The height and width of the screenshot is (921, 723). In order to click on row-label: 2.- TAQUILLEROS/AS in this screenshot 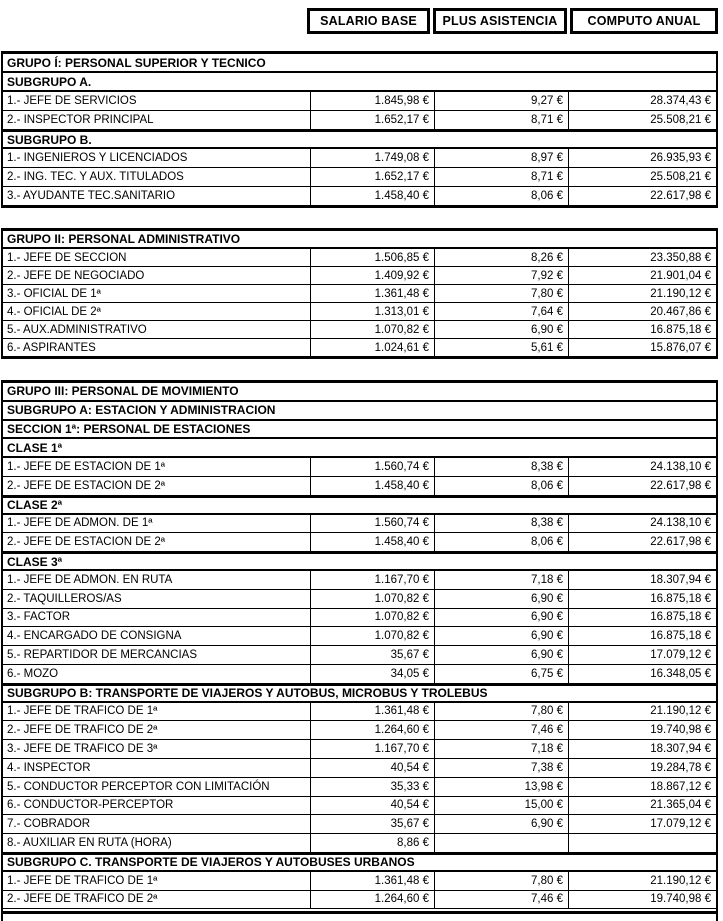, I will do `click(64, 598)`.